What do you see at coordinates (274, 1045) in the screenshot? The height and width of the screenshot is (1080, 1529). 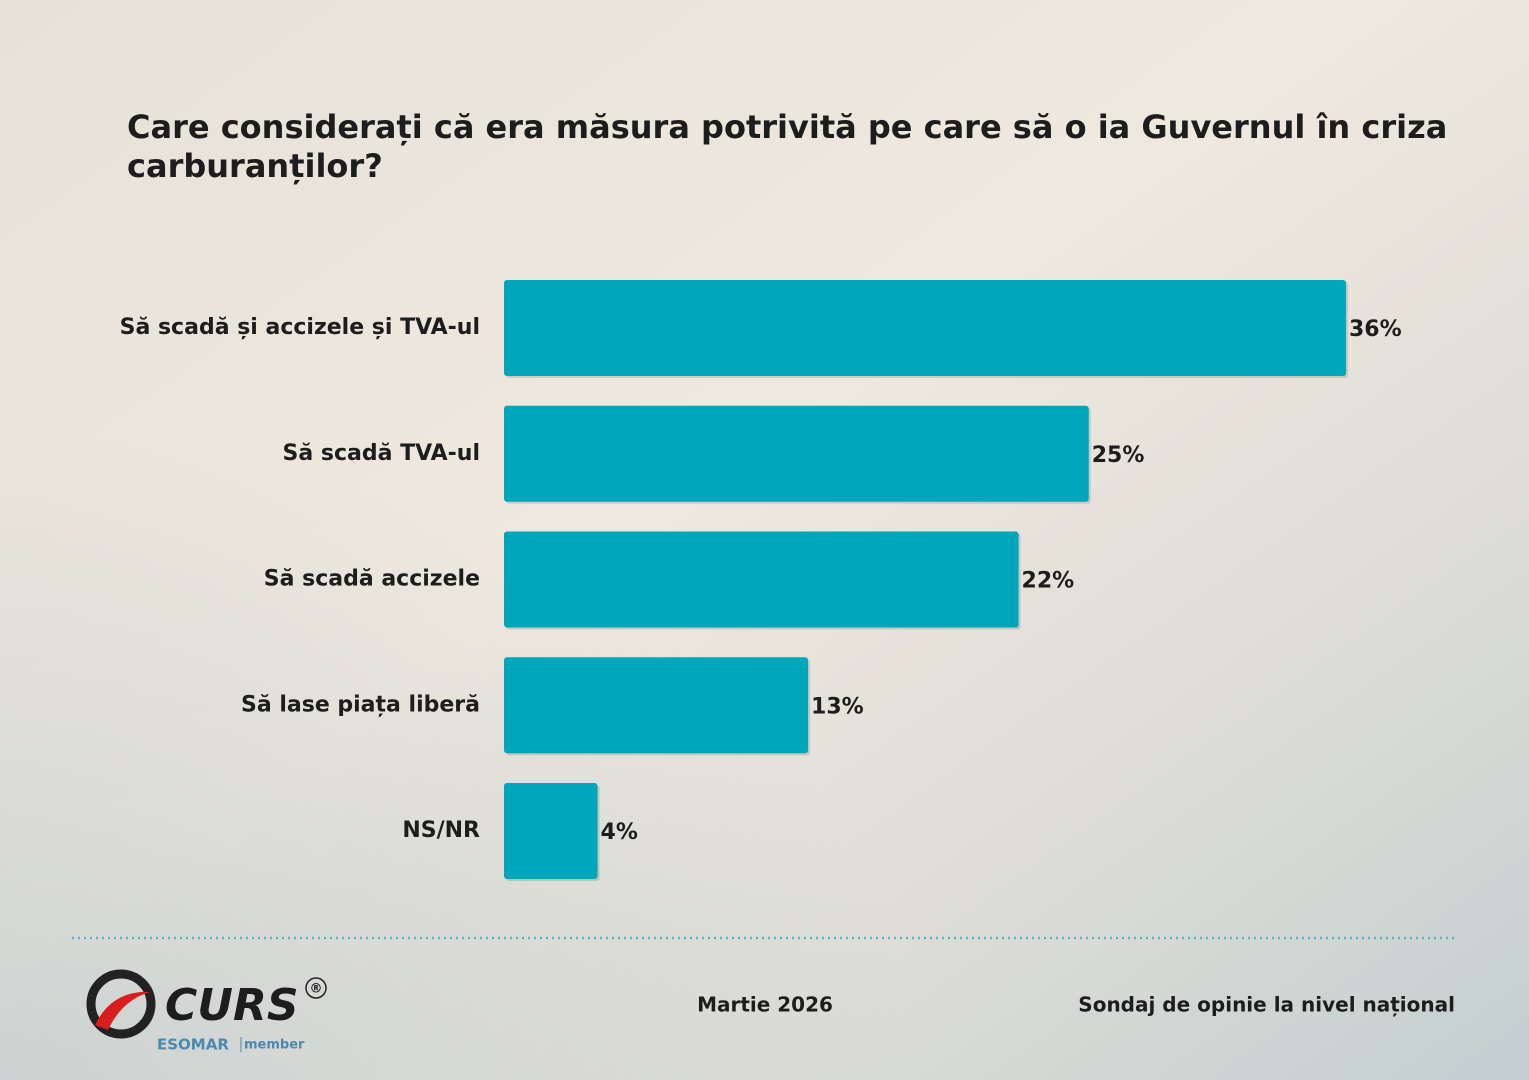 I see `esomar-member: member` at bounding box center [274, 1045].